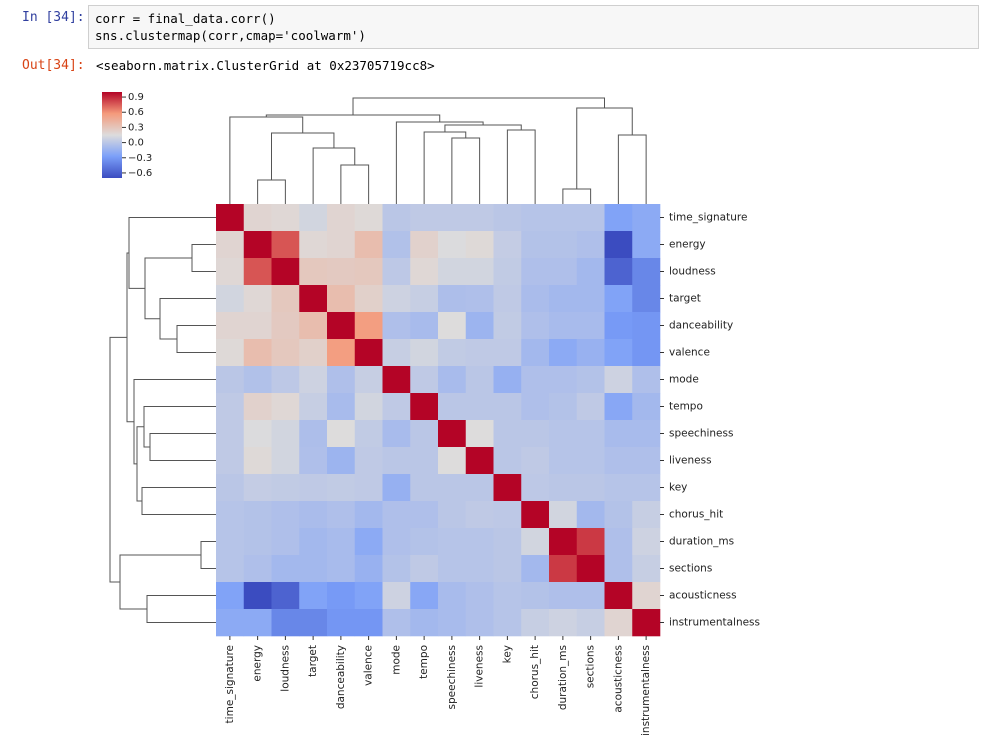  I want to click on row-label: liveness, so click(690, 461).